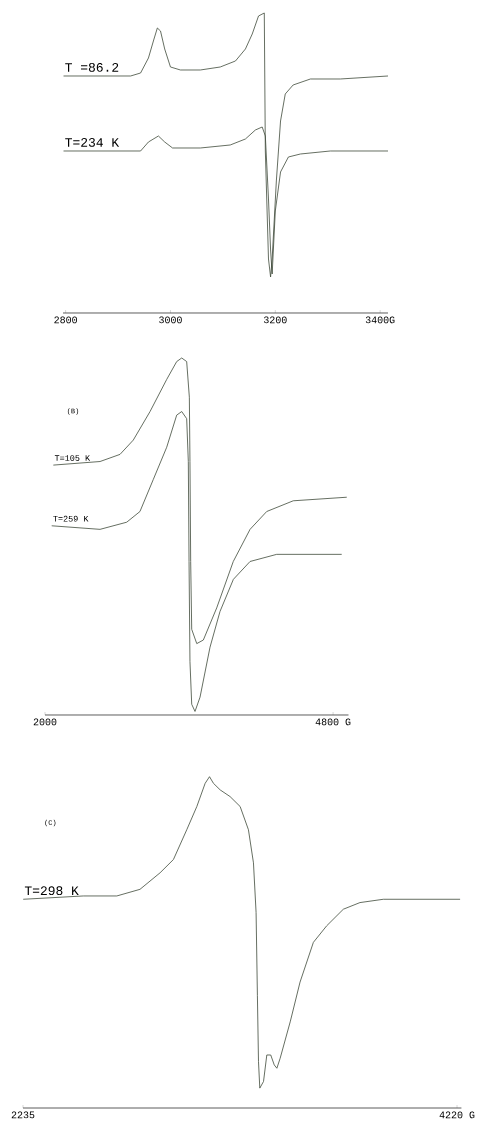 Image resolution: width=499 pixels, height=1138 pixels. I want to click on x-tick-label: 4220 G, so click(457, 1115).